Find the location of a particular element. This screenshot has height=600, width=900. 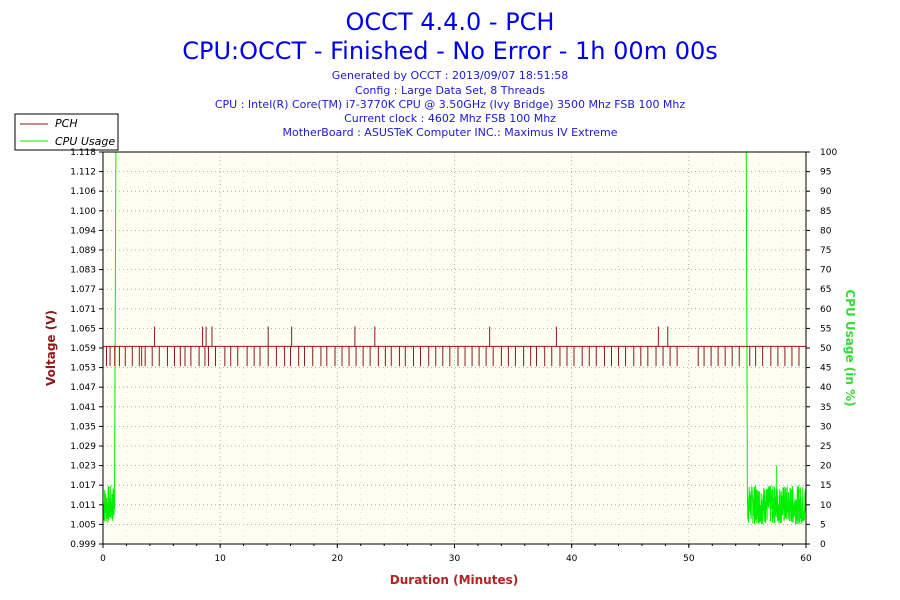

x-tick-label: 60 is located at coordinates (806, 559).